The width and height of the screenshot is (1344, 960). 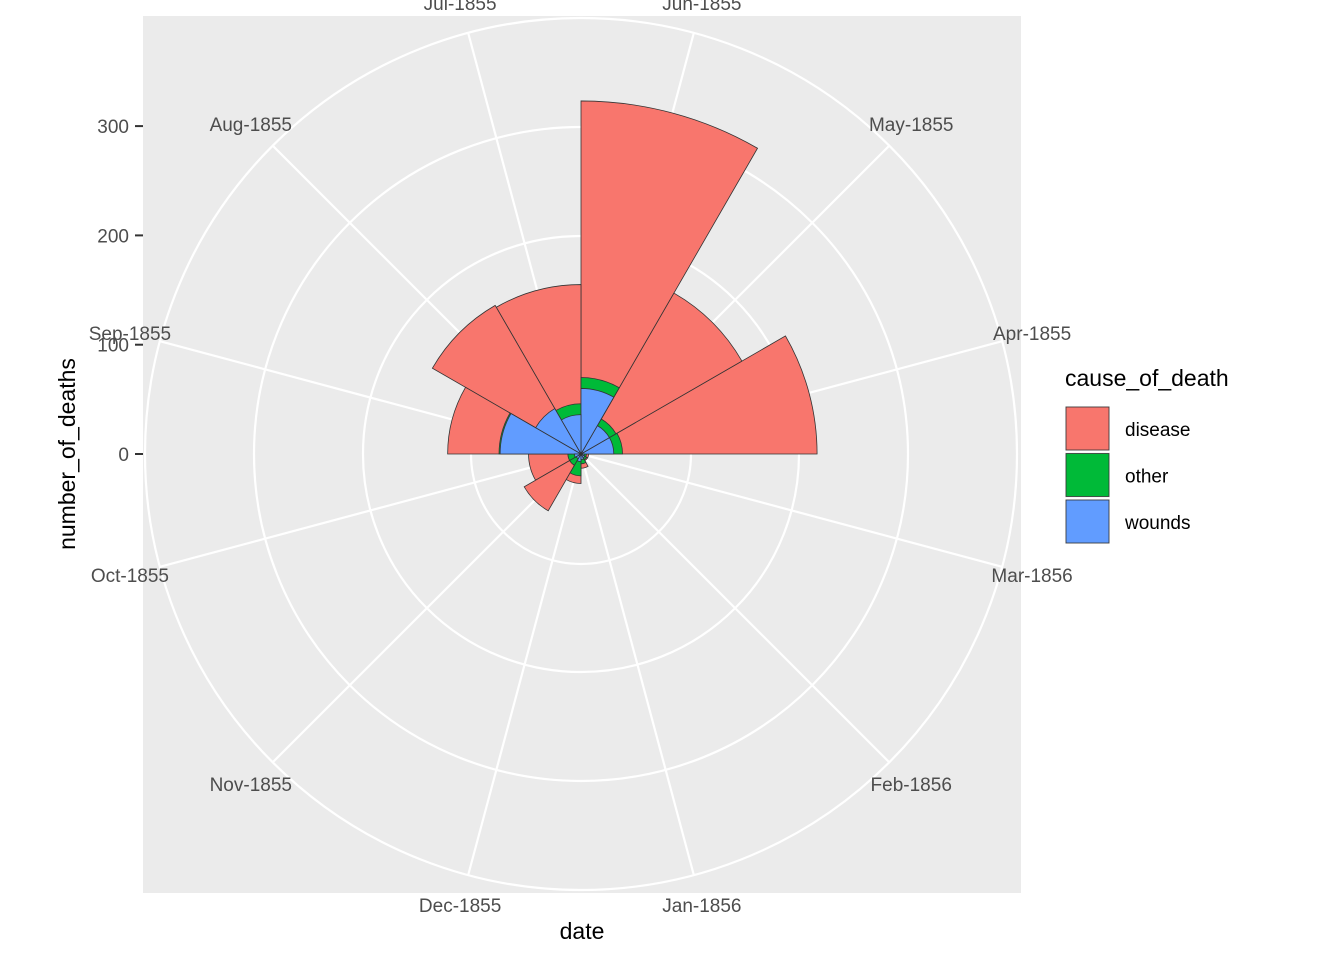 I want to click on legend-title: cause_of_death, so click(x=1147, y=378).